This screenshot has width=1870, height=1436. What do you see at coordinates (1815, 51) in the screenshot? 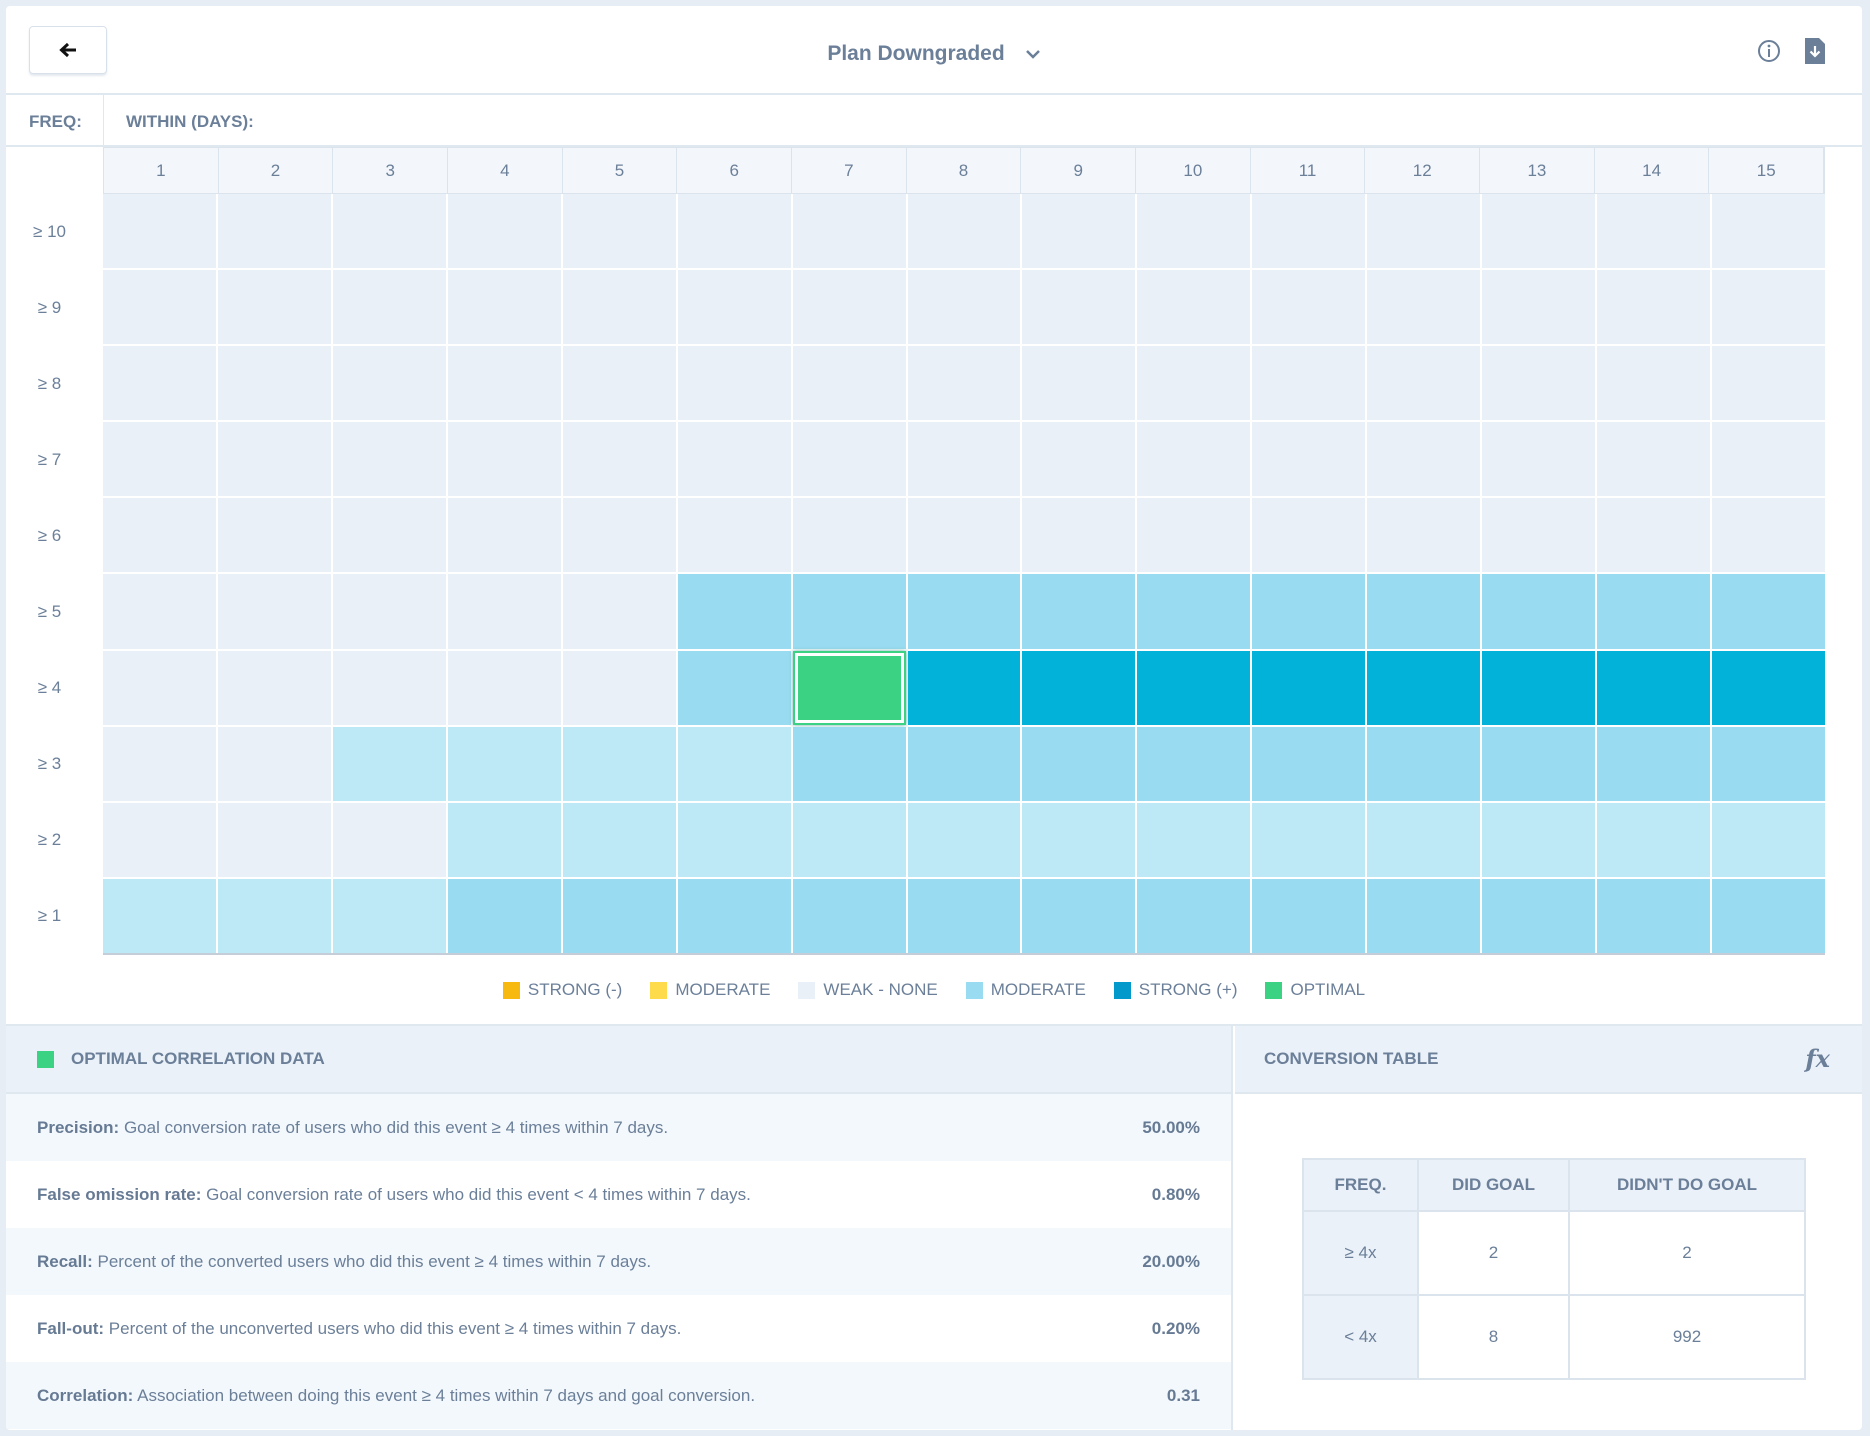
I see `download-file-icon` at bounding box center [1815, 51].